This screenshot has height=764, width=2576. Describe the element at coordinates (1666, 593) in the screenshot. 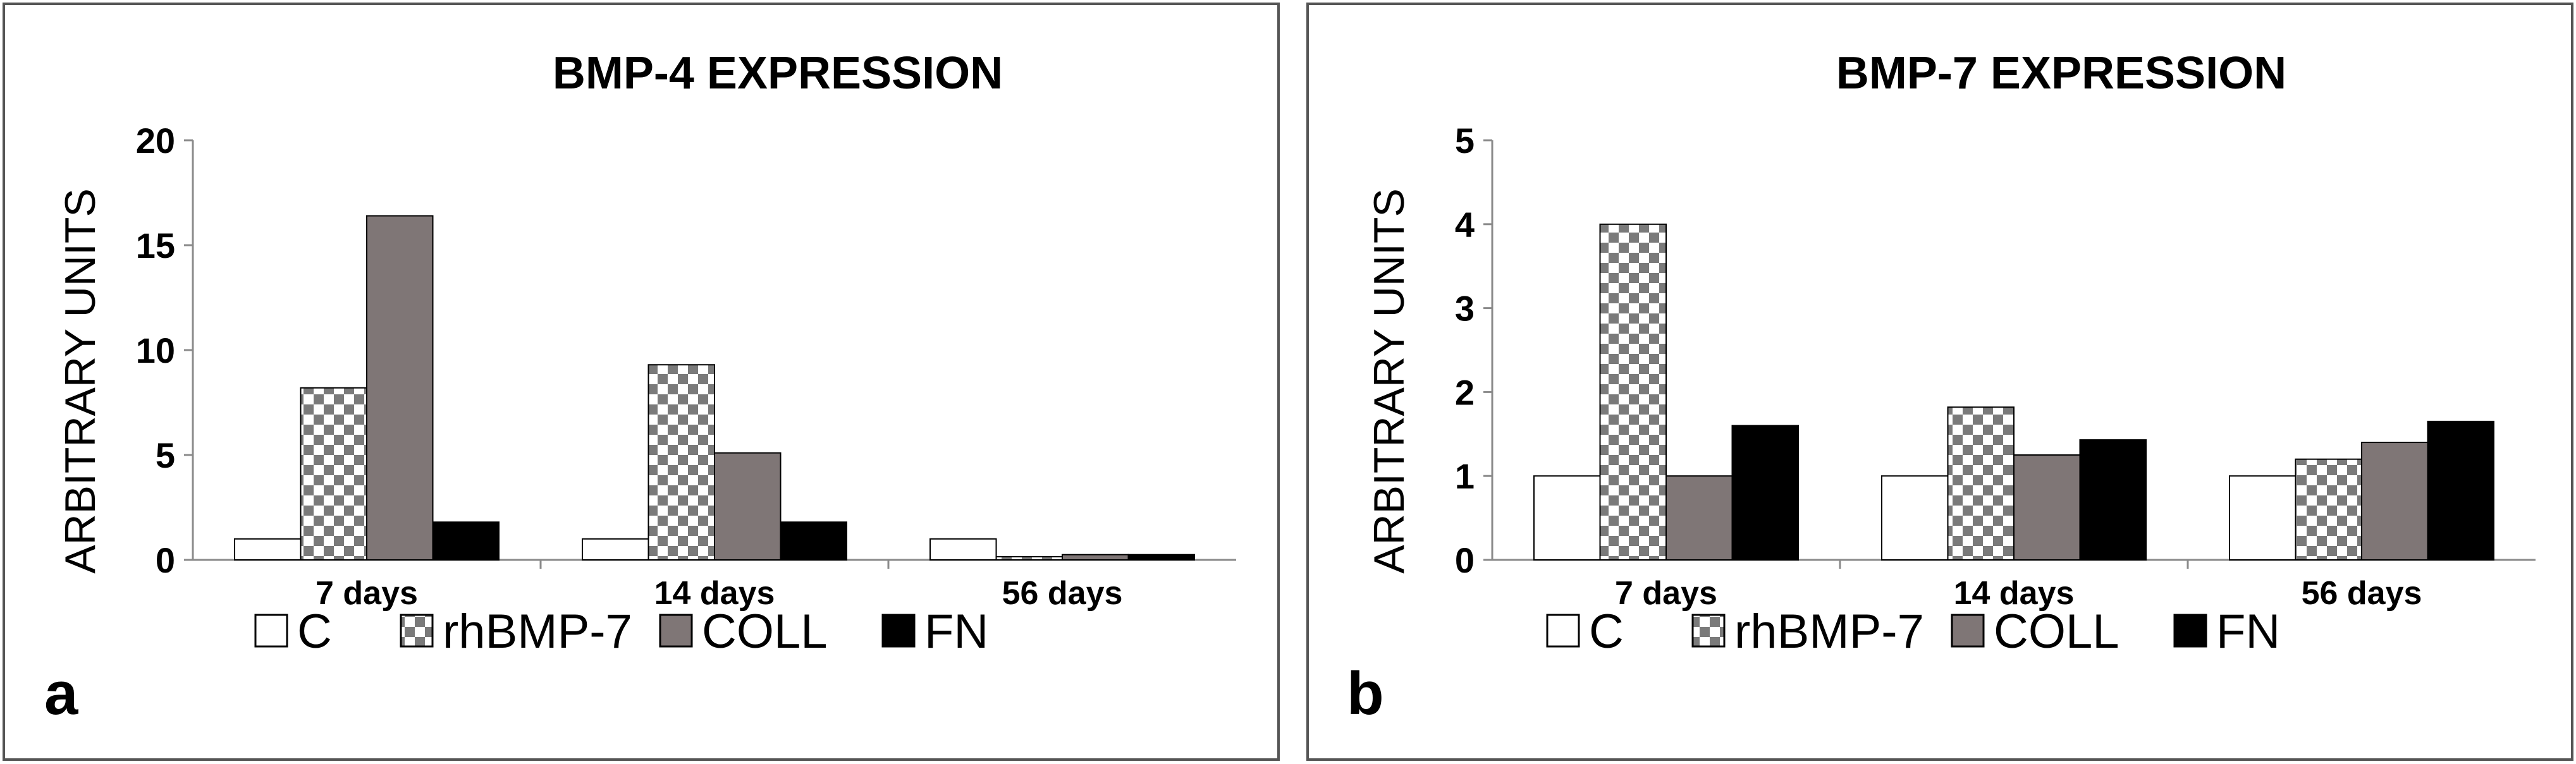

I see `panel-b-x-tick-label: 7 days` at that location.